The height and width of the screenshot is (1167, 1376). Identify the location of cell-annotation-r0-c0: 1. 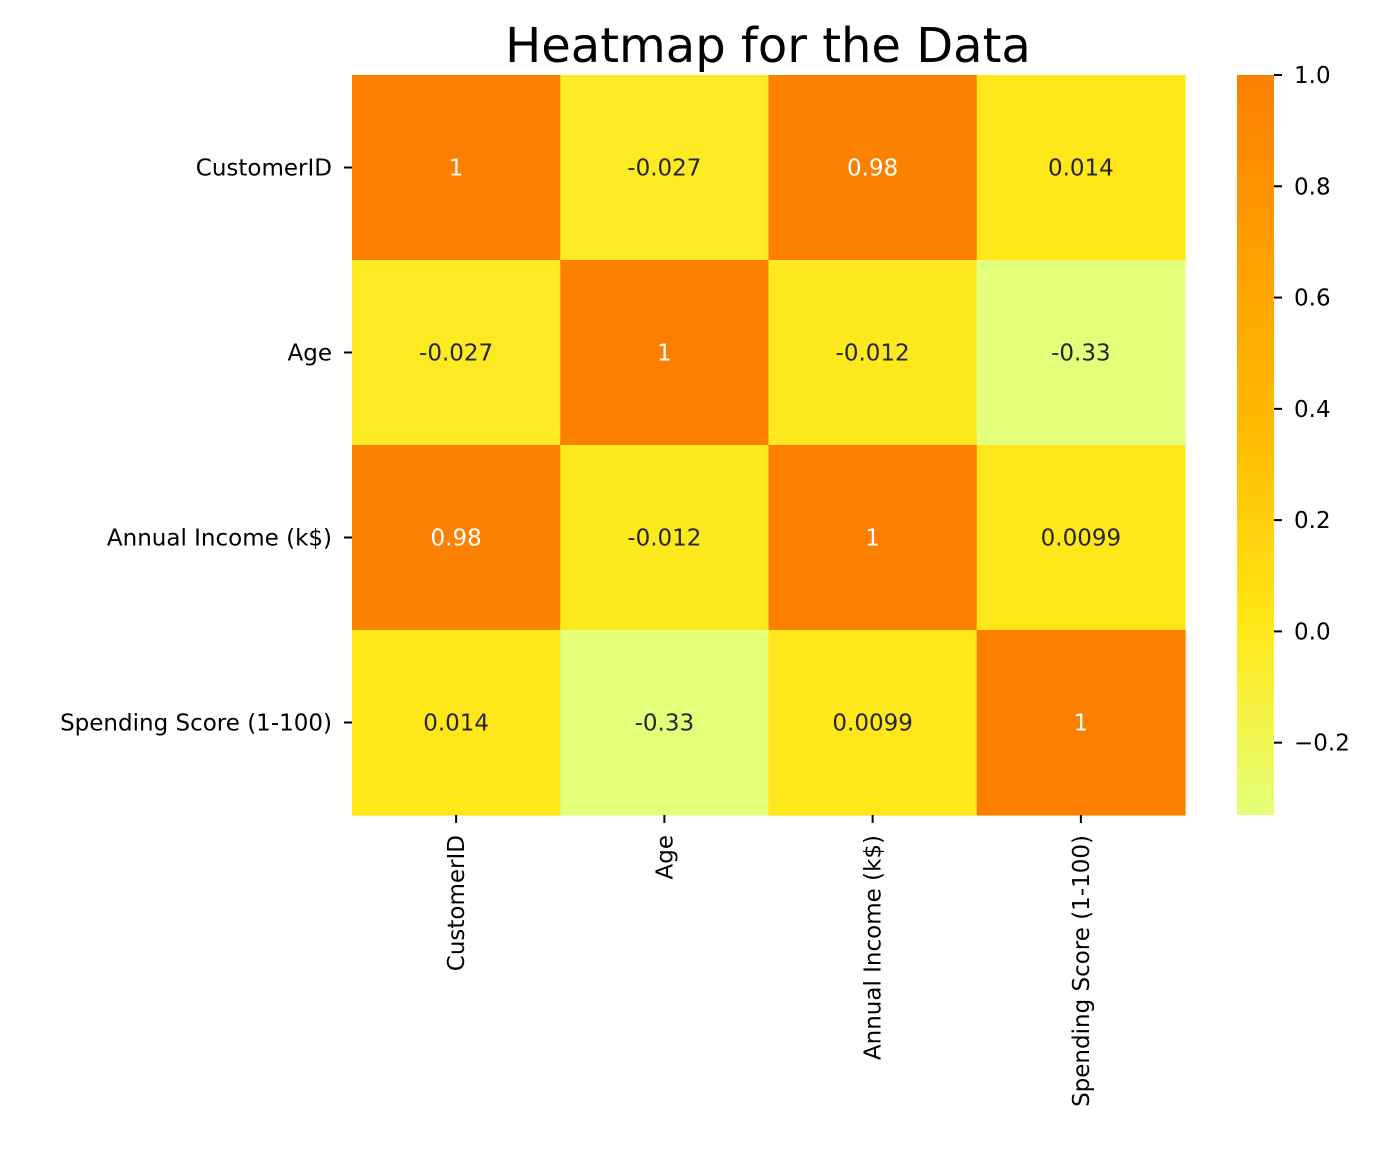
(456, 169).